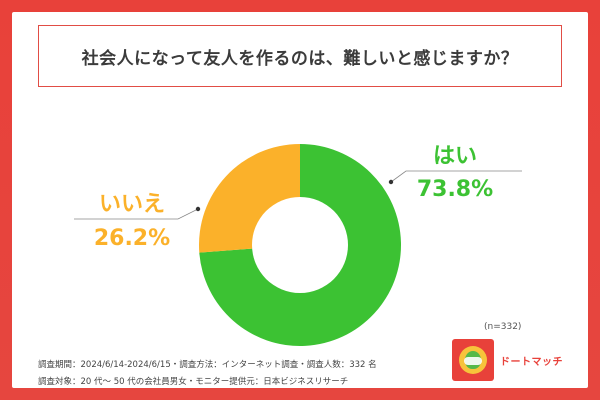  What do you see at coordinates (455, 156) in the screenshot?
I see `category-label-yes: はい` at bounding box center [455, 156].